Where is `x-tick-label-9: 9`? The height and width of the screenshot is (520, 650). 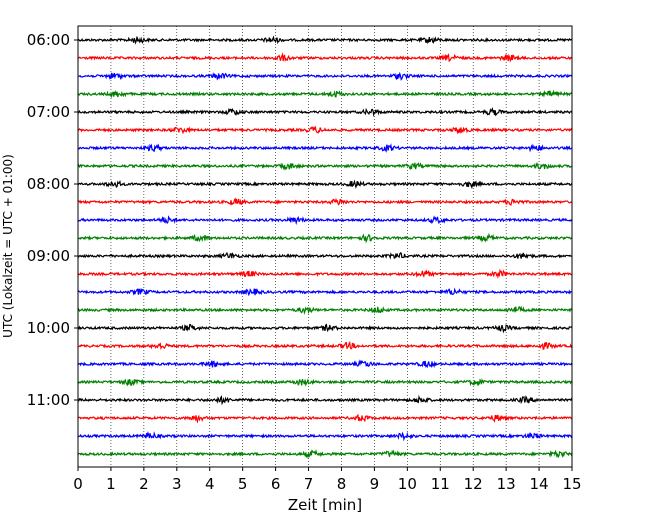 x-tick-label-9: 9 is located at coordinates (375, 484).